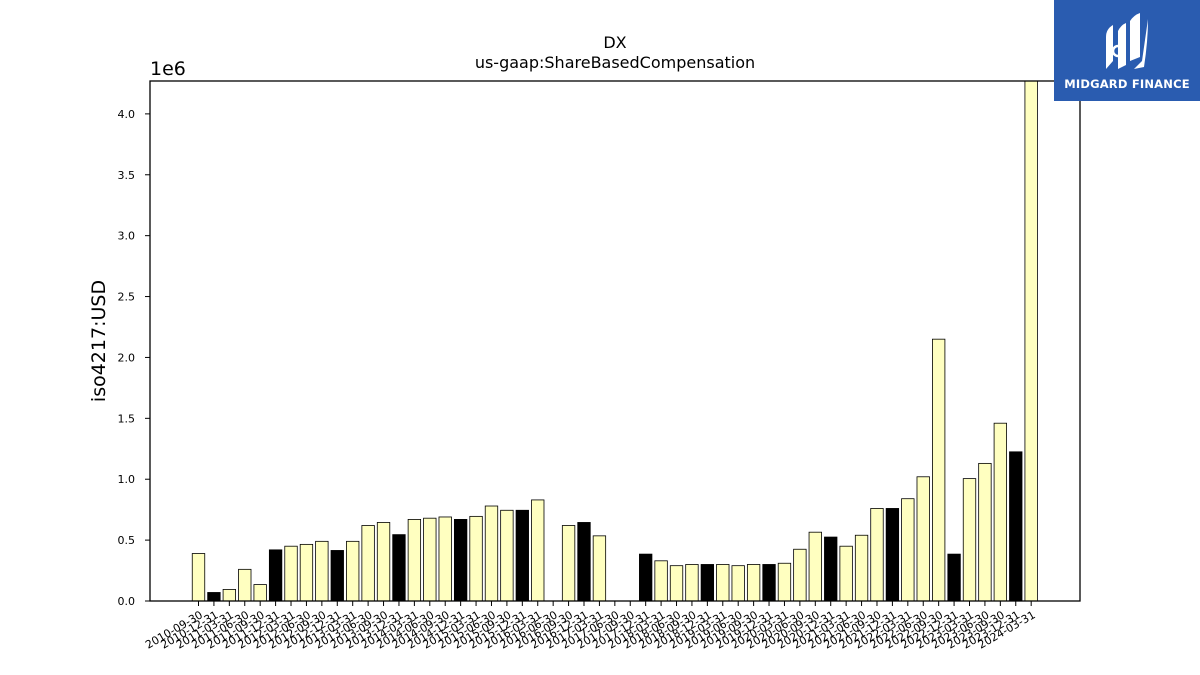  Describe the element at coordinates (127, 236) in the screenshot. I see `y-tick-label: 3.0` at that location.